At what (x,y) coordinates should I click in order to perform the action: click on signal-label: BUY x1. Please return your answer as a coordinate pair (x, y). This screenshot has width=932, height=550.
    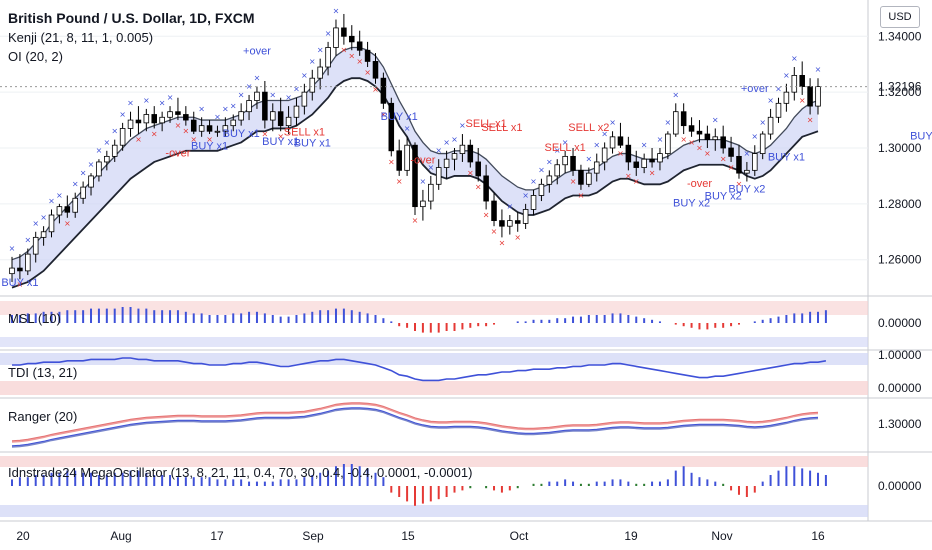
    Looking at the image, I should click on (280, 142).